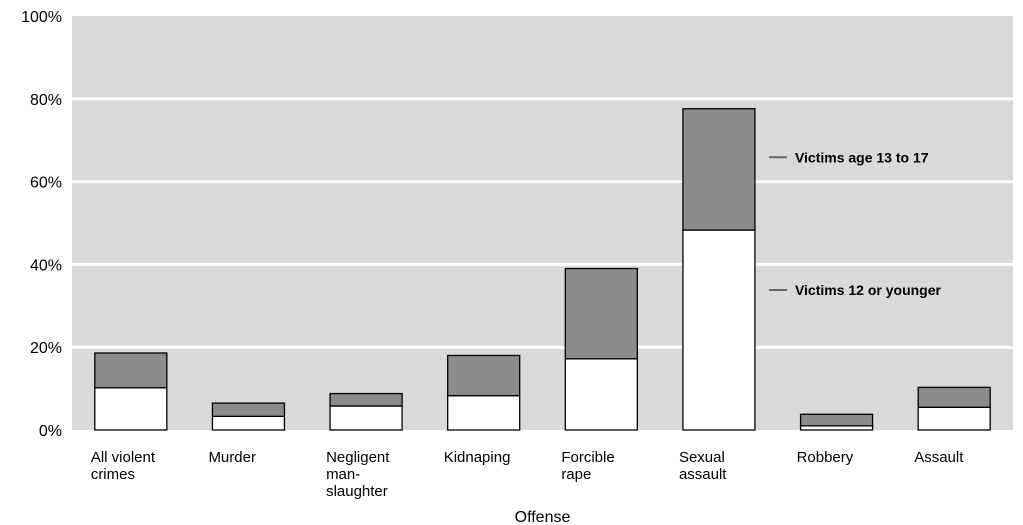 This screenshot has height=525, width=1023. What do you see at coordinates (50, 431) in the screenshot?
I see `y-tick-label: 0%` at bounding box center [50, 431].